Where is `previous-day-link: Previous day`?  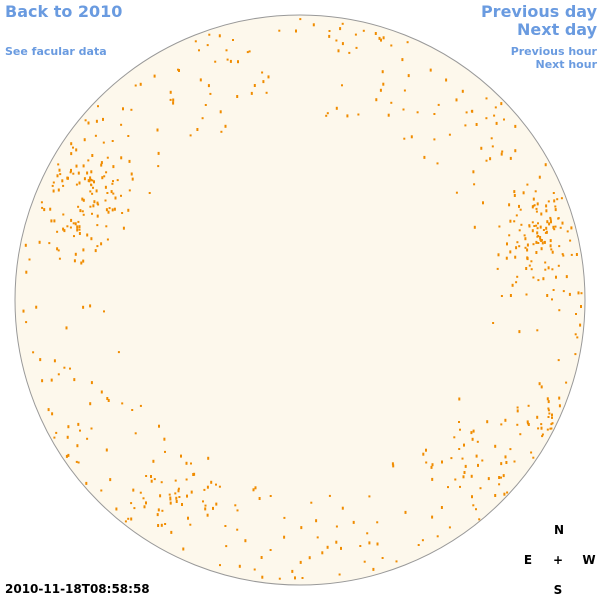
previous-day-link: Previous day is located at coordinates (538, 11).